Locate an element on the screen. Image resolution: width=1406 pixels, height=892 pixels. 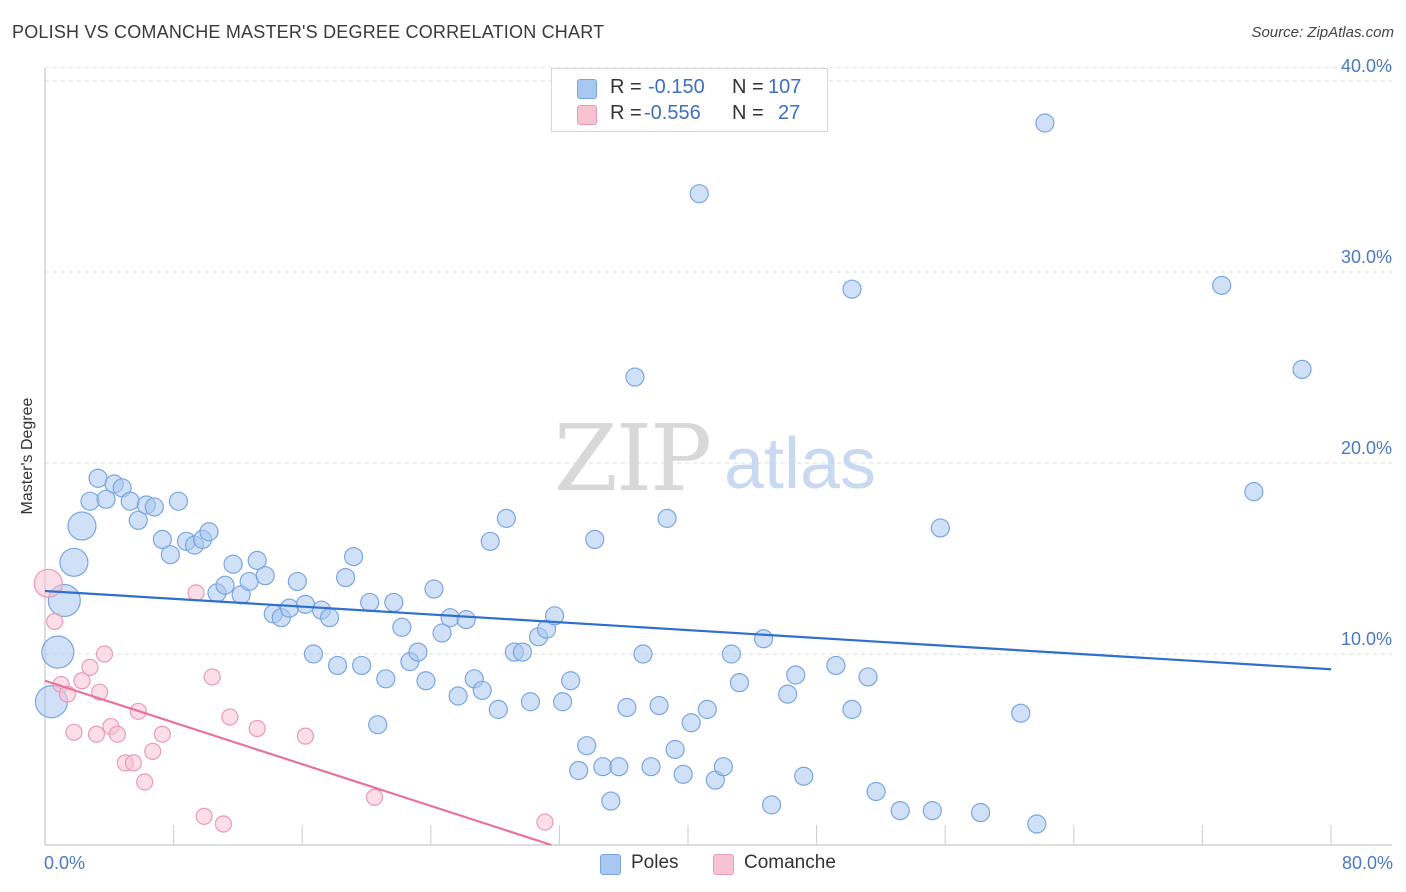
legend-row-poles: R = -0.150 N = 107 is located at coordinates (689, 88).